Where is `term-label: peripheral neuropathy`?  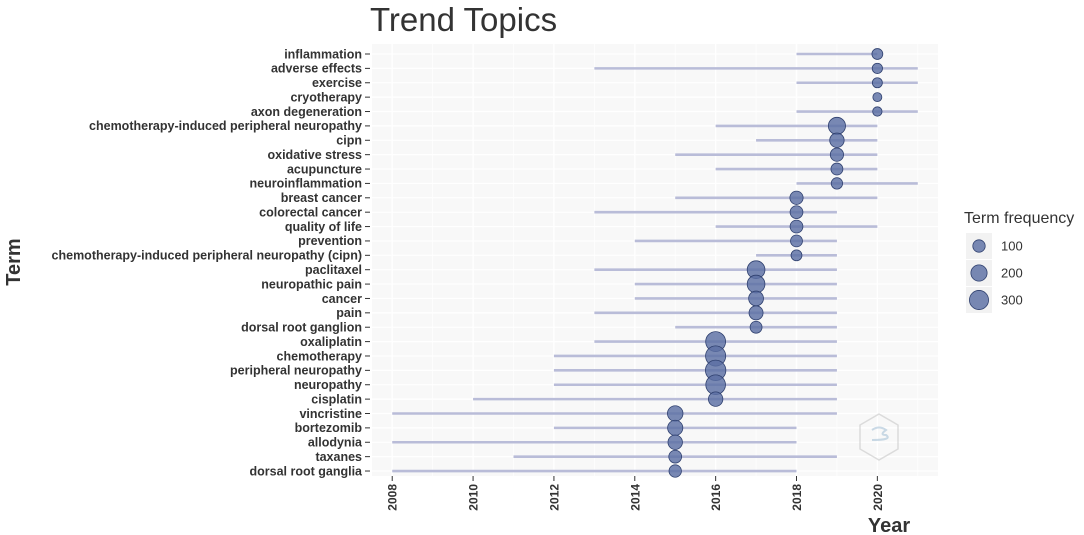
term-label: peripheral neuropathy is located at coordinates (296, 371).